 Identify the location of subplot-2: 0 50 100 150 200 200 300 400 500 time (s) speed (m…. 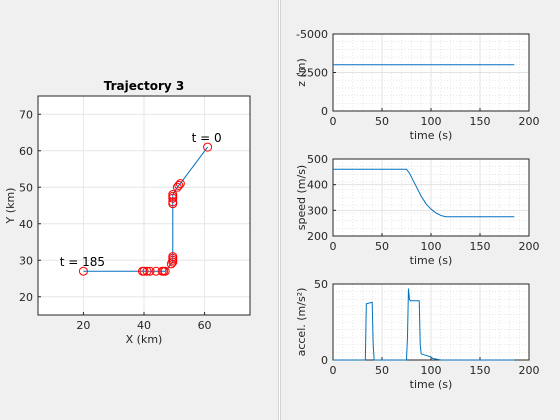
(417, 210).